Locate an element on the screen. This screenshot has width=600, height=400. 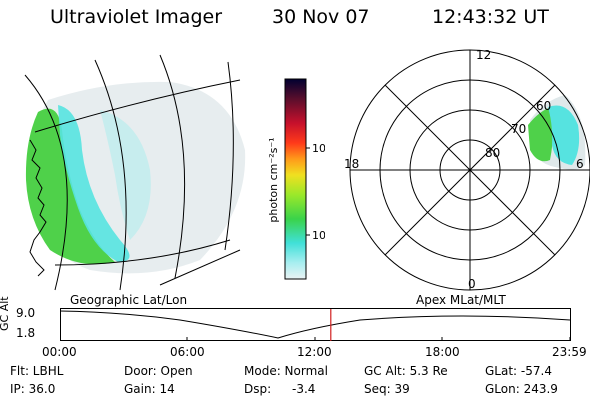
seq-readout: Seq: 39 is located at coordinates (387, 389).